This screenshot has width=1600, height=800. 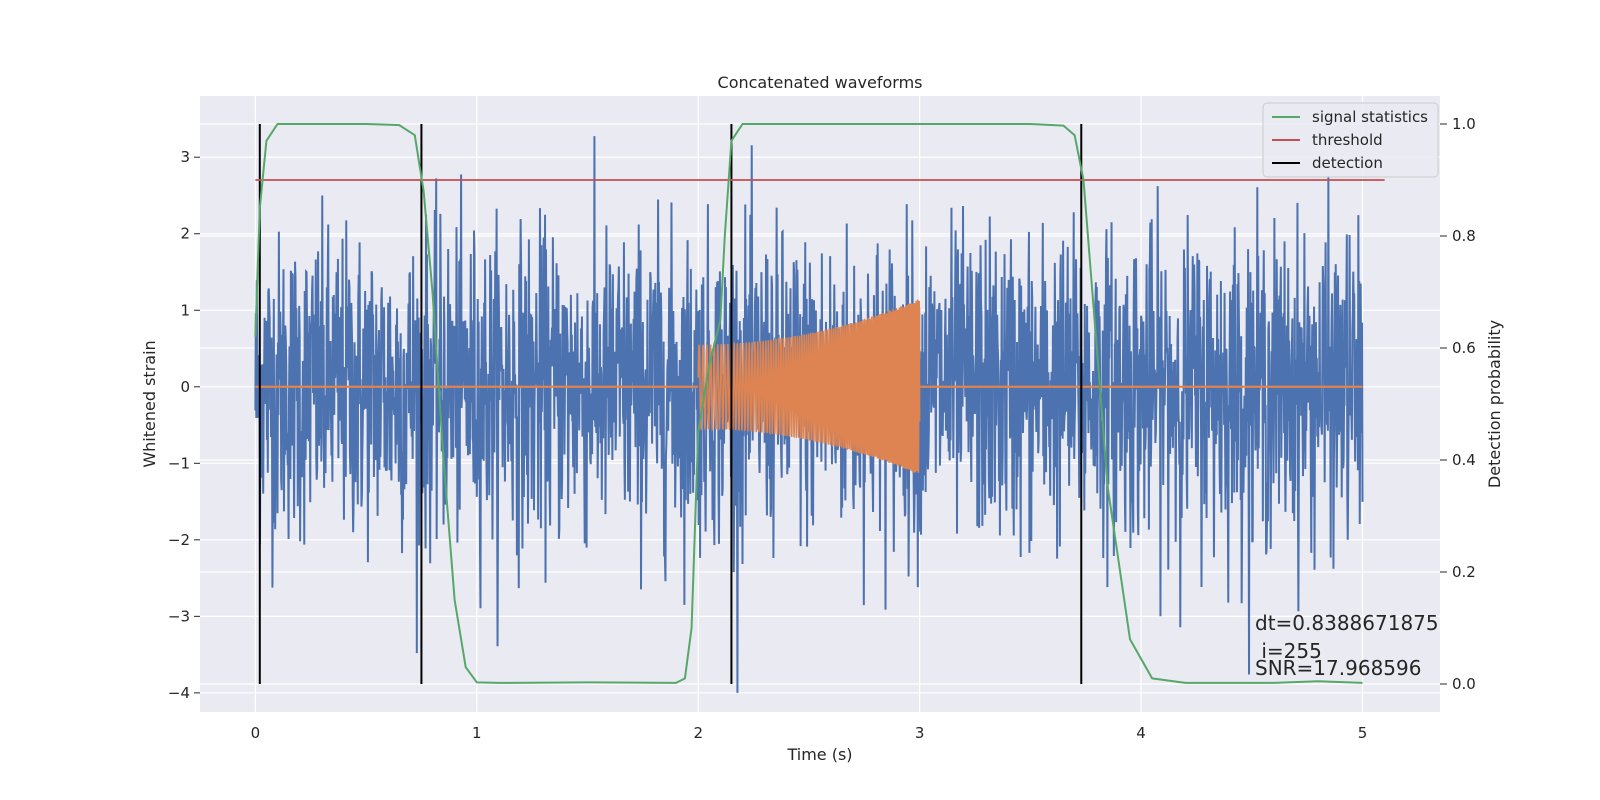 I want to click on y-tick-label-4: 0, so click(x=185, y=387).